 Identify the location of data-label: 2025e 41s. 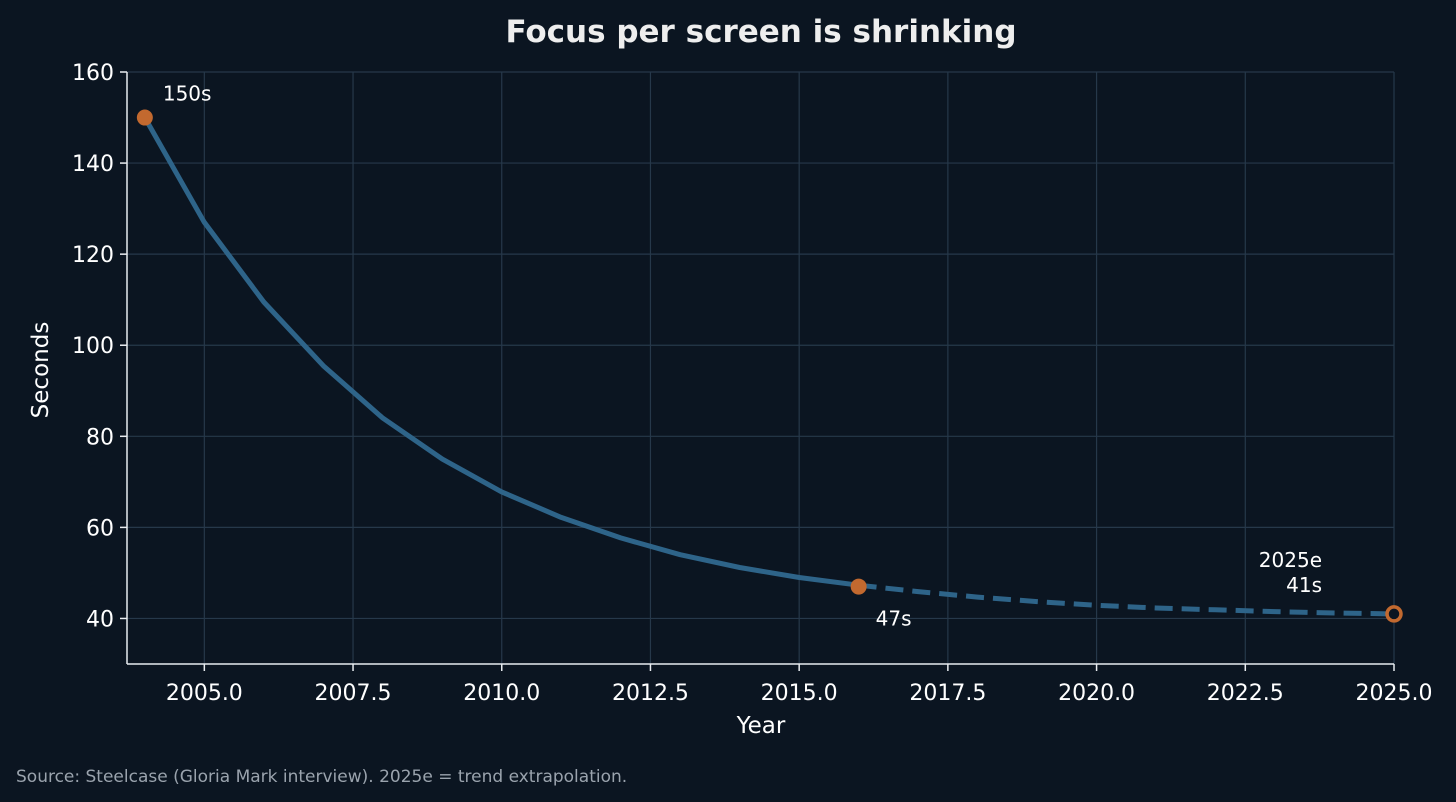
(1290, 572).